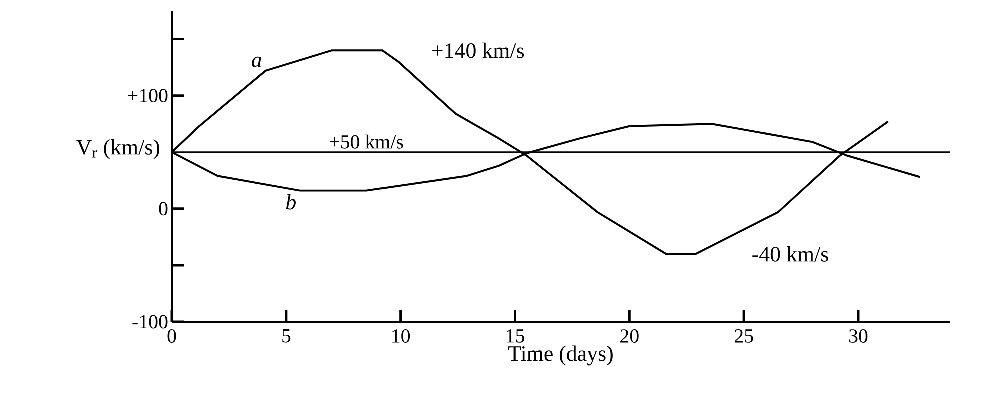 The image size is (994, 405). What do you see at coordinates (560, 356) in the screenshot?
I see `x-axis-title: Time (days)` at bounding box center [560, 356].